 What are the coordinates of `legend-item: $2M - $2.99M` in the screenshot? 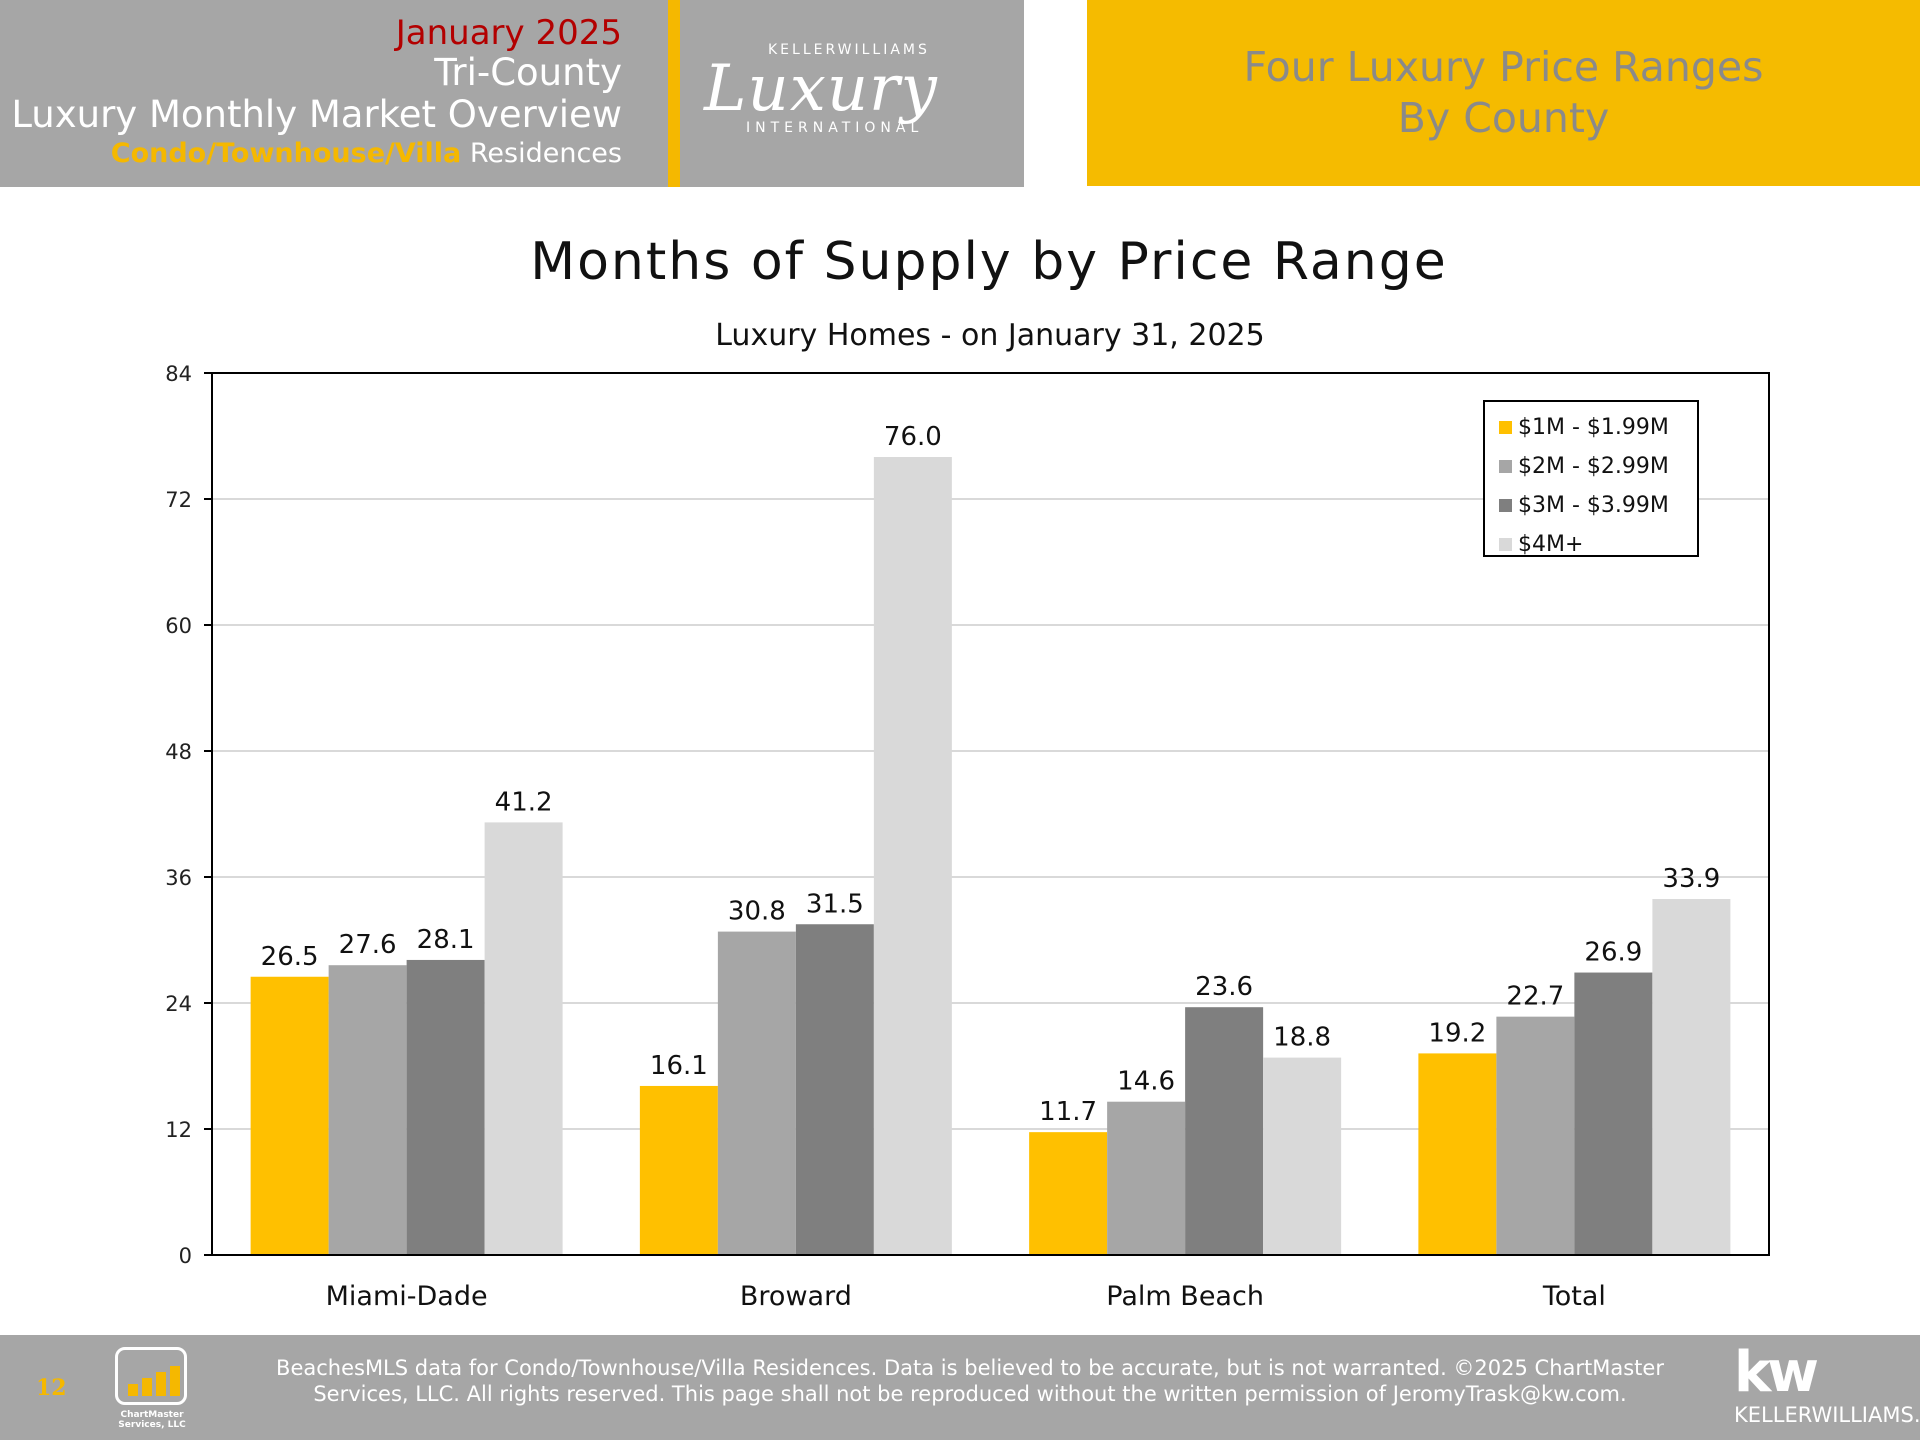 It's located at (1598, 466).